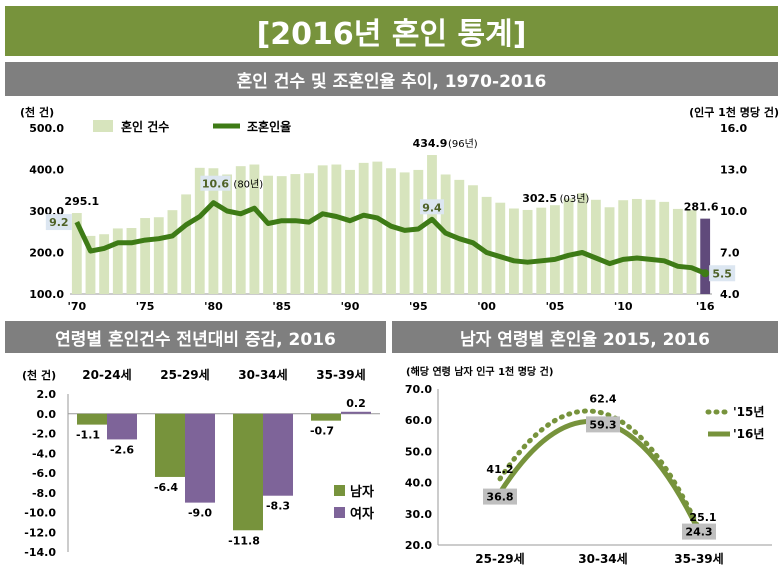 This screenshot has width=783, height=578. Describe the element at coordinates (733, 211) in the screenshot. I see `y-right-tick-label: 10.0` at that location.